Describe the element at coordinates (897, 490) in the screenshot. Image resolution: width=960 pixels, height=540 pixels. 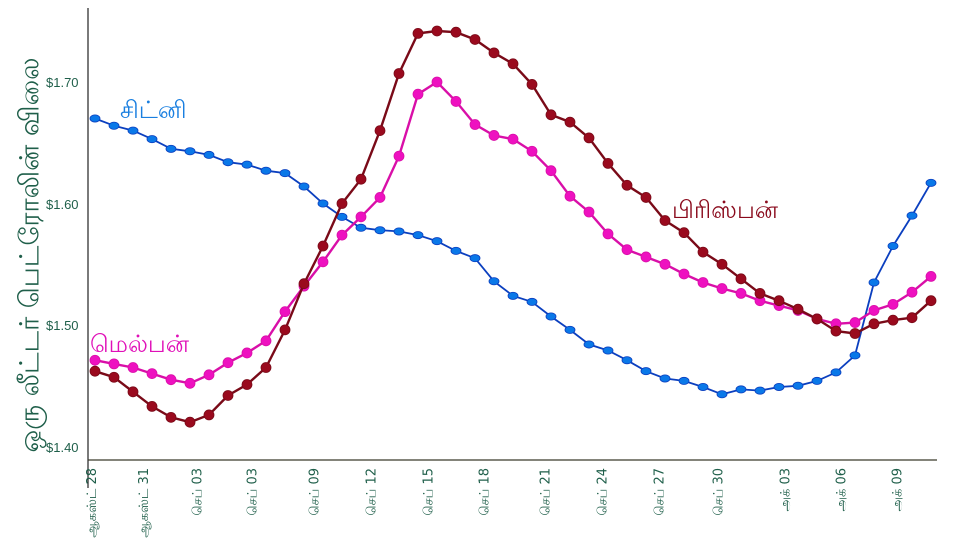
I see `x-tick-label: அக் 09` at that location.